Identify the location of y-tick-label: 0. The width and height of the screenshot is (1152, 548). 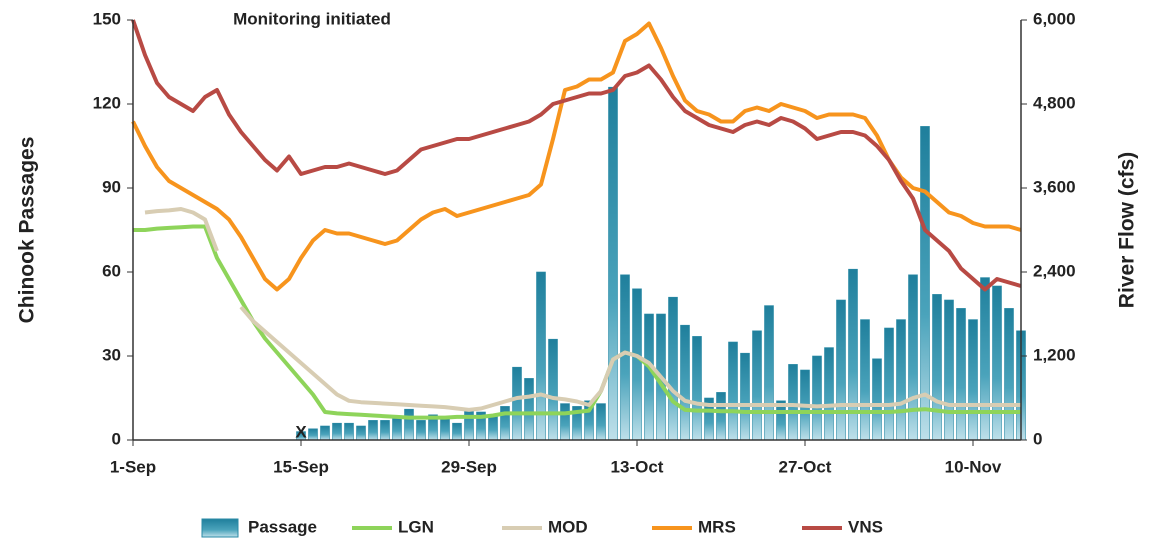
(116, 438).